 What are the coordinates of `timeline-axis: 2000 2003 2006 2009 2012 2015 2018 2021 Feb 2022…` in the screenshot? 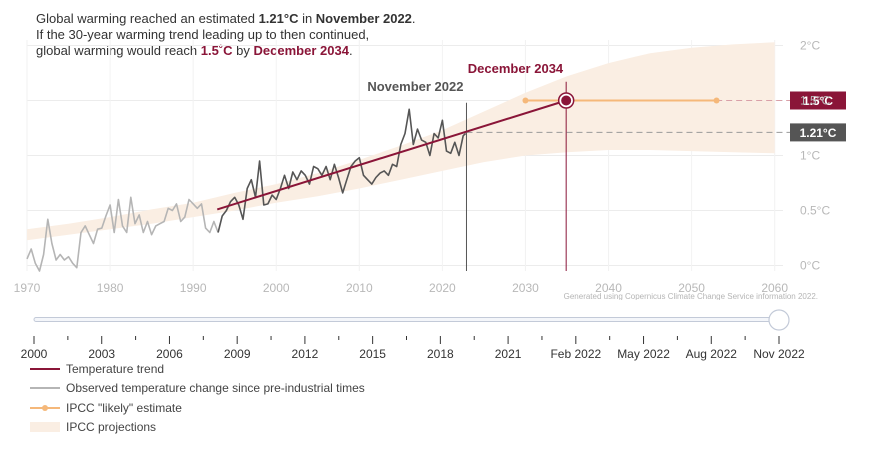 It's located at (413, 348).